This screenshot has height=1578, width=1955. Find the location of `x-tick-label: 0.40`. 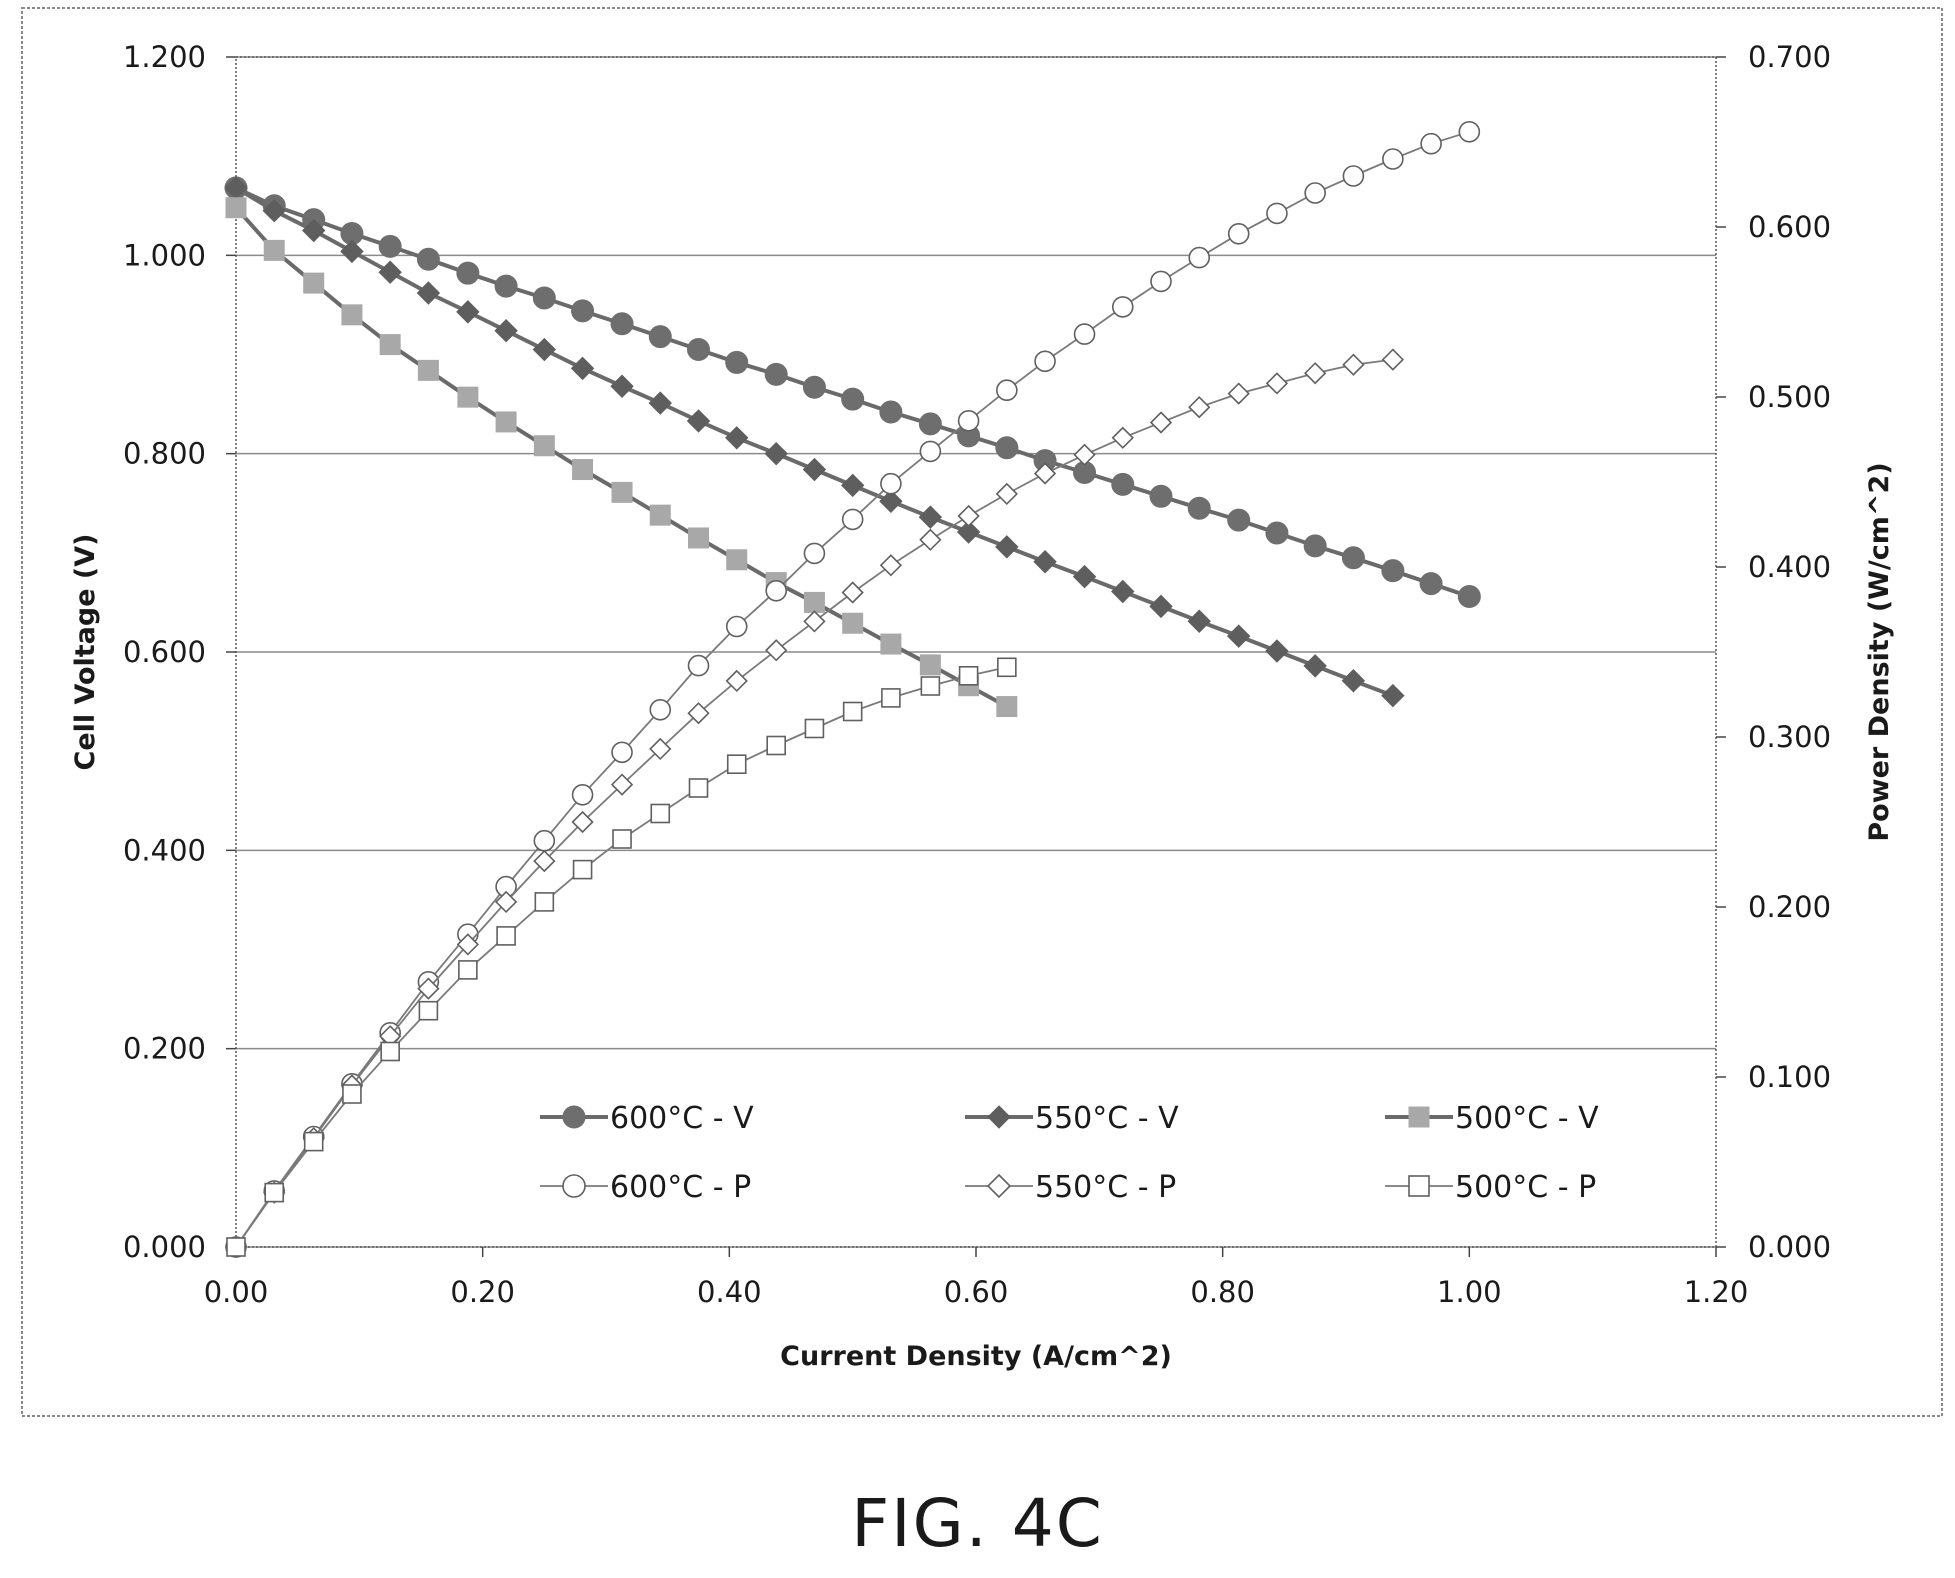

x-tick-label: 0.40 is located at coordinates (729, 1292).